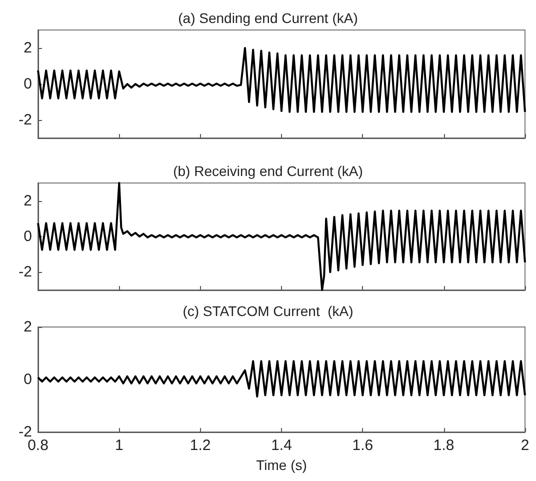 The width and height of the screenshot is (536, 481). What do you see at coordinates (525, 445) in the screenshot?
I see `x-tick-label: 2` at bounding box center [525, 445].